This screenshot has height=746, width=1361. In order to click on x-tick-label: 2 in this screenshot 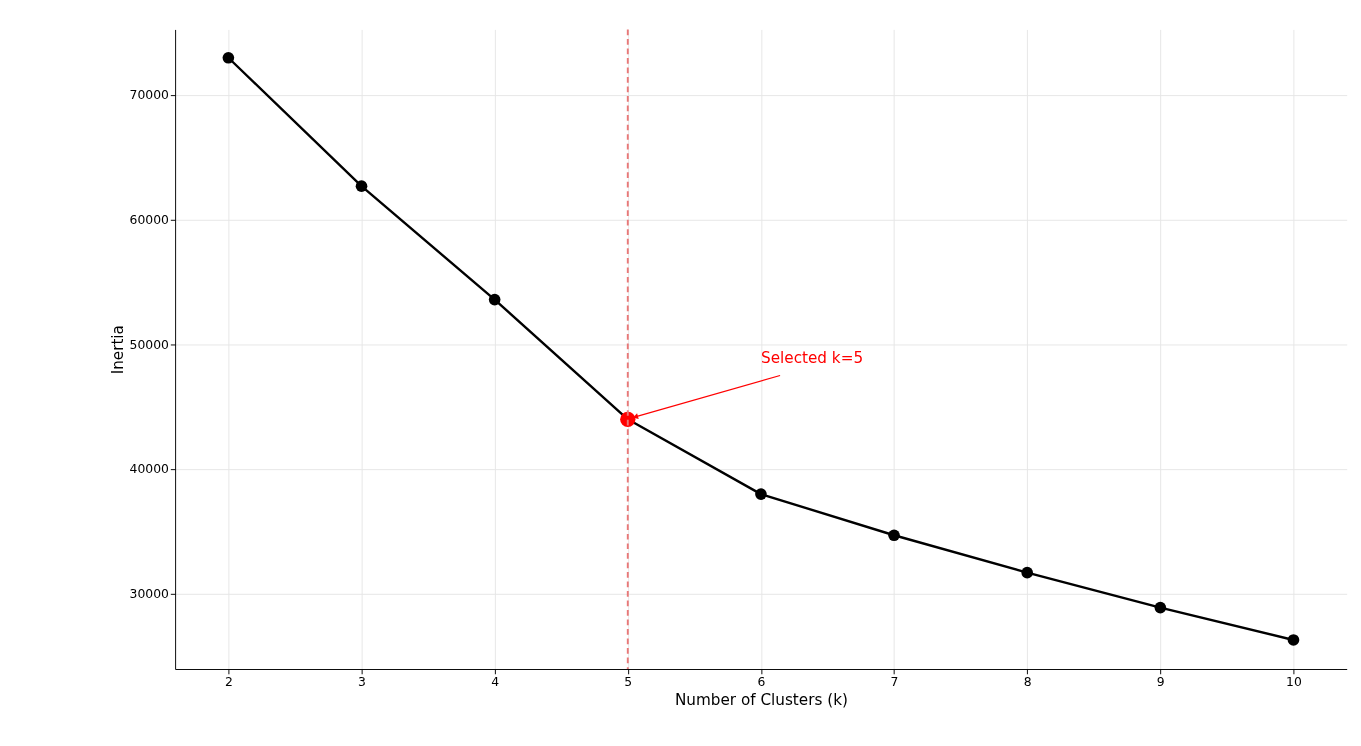, I will do `click(228, 681)`.